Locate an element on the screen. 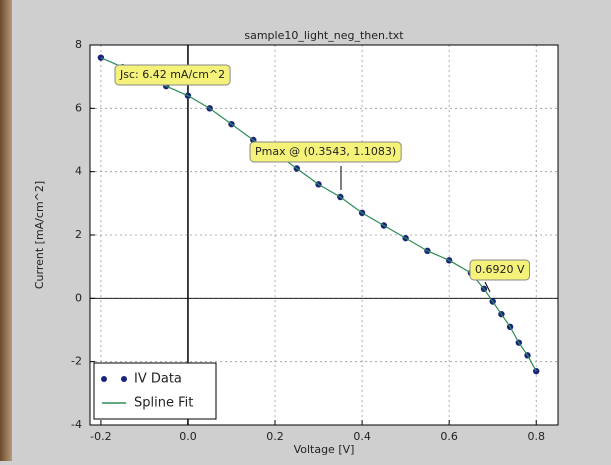 This screenshot has height=465, width=611. x-axis-label: Voltage [V] is located at coordinates (324, 449).